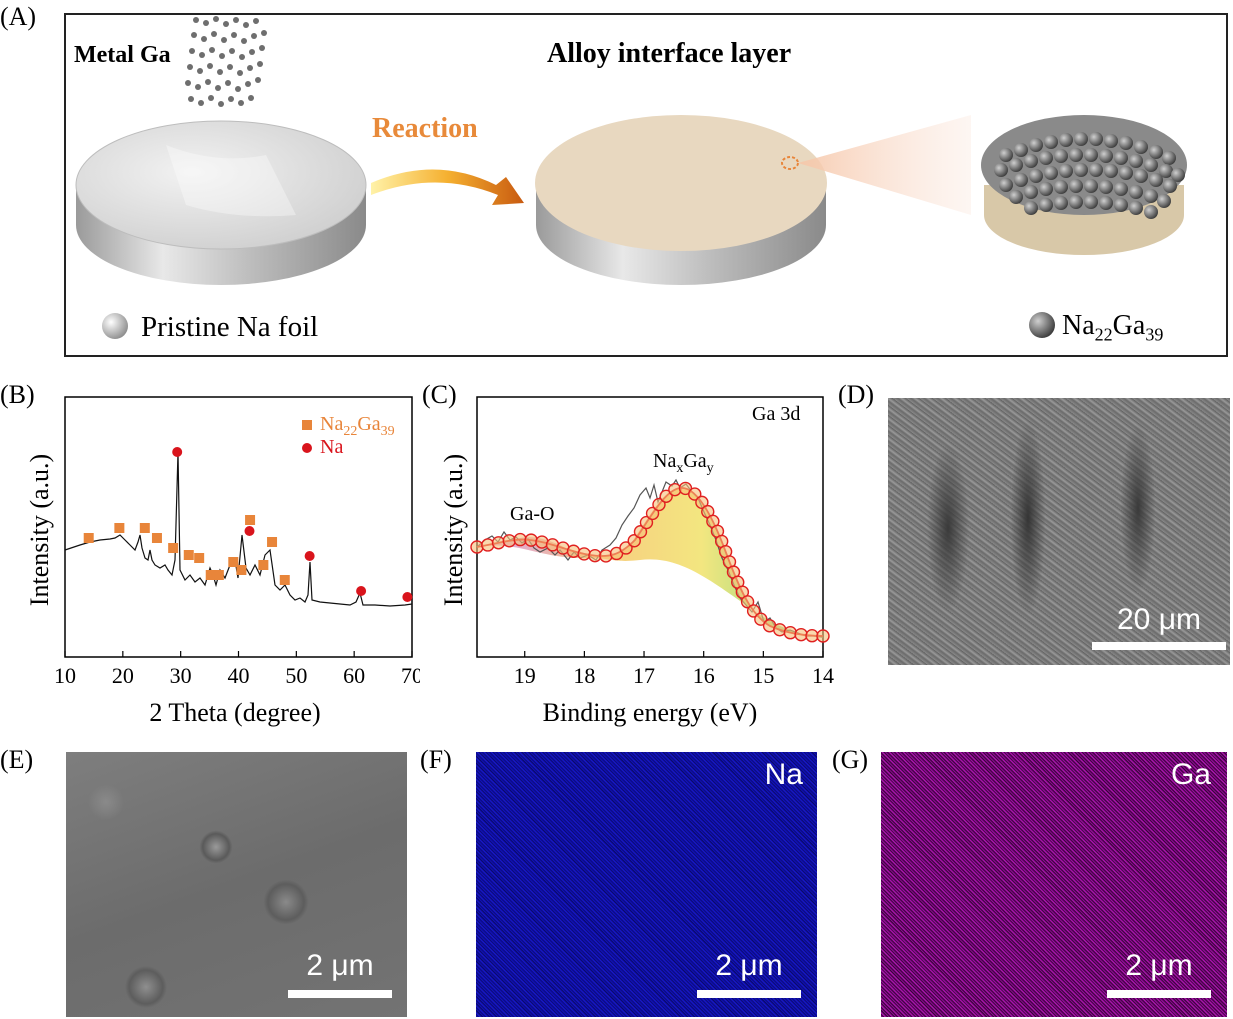 The image size is (1233, 1019). What do you see at coordinates (17, 394) in the screenshot?
I see `panel-label-b: (B)` at bounding box center [17, 394].